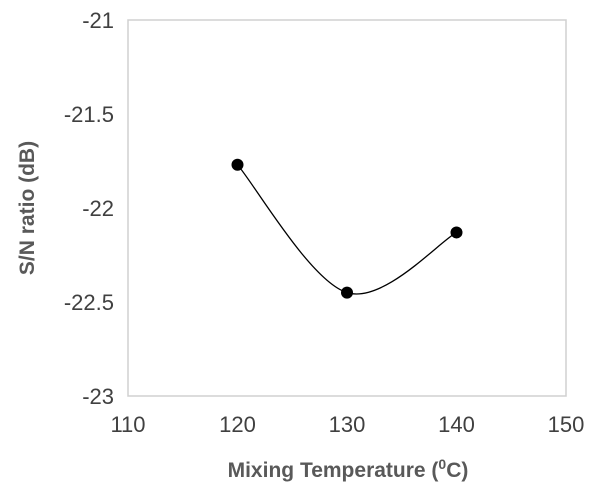  What do you see at coordinates (333, 470) in the screenshot?
I see `x-axis-title-main: Mixing Temperature (` at bounding box center [333, 470].